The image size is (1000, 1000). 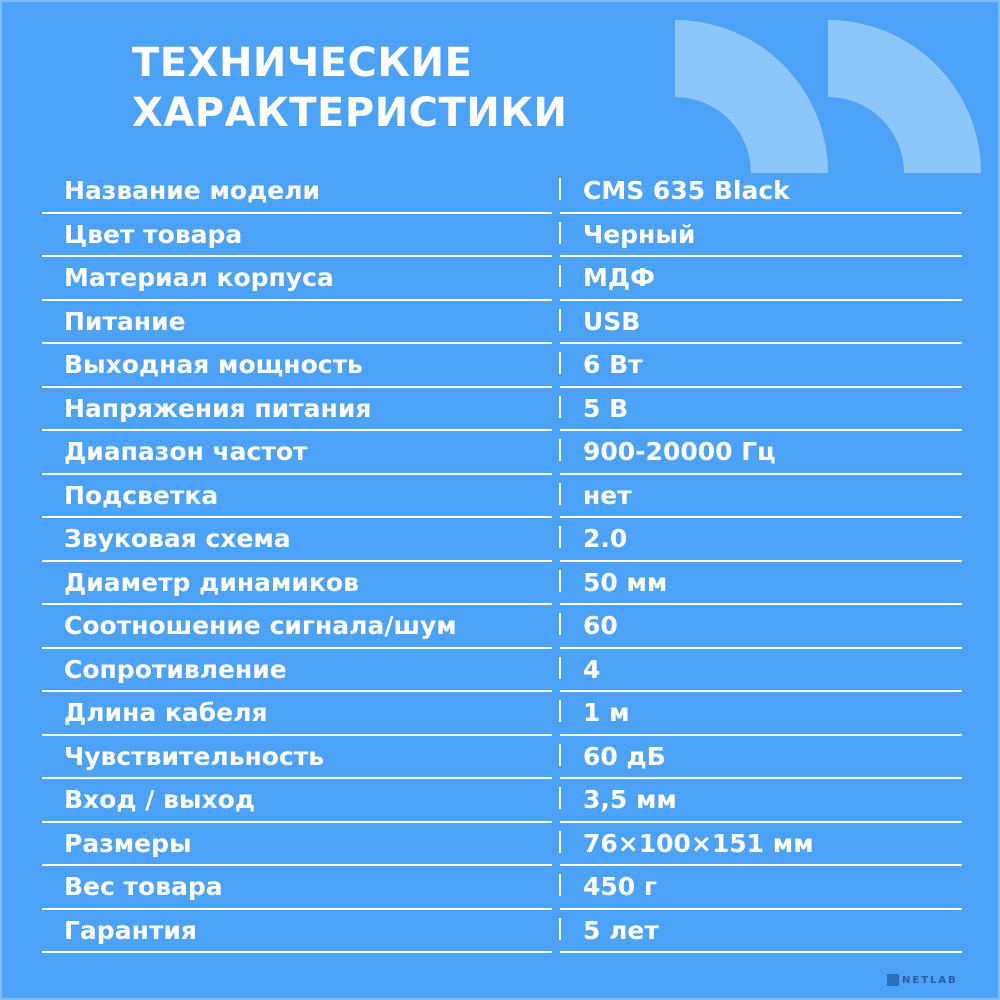 I want to click on spec-value: 1 м, so click(x=606, y=712).